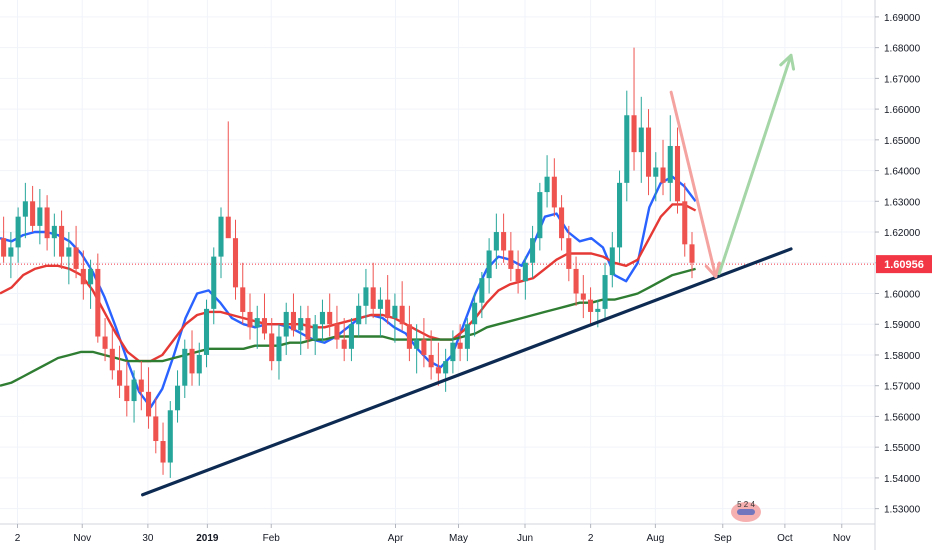 This screenshot has height=555, width=932. What do you see at coordinates (902, 79) in the screenshot?
I see `y-tick-label: 1.67000` at bounding box center [902, 79].